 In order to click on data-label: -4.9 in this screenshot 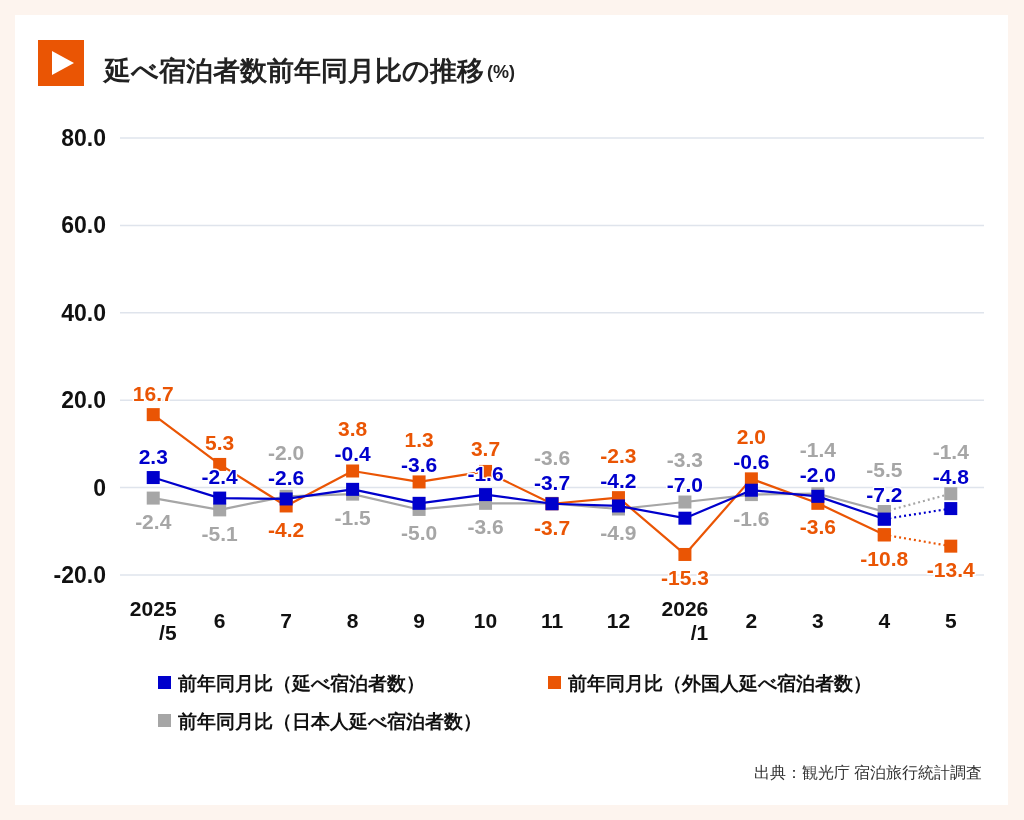, I will do `click(618, 533)`.